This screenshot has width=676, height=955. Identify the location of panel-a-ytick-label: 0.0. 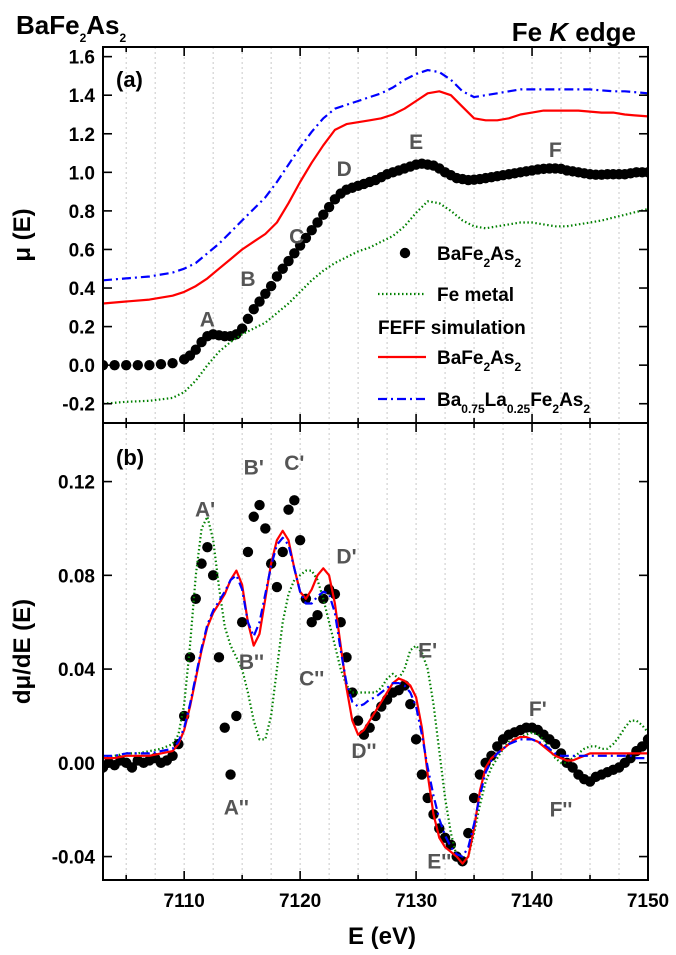
(82, 366).